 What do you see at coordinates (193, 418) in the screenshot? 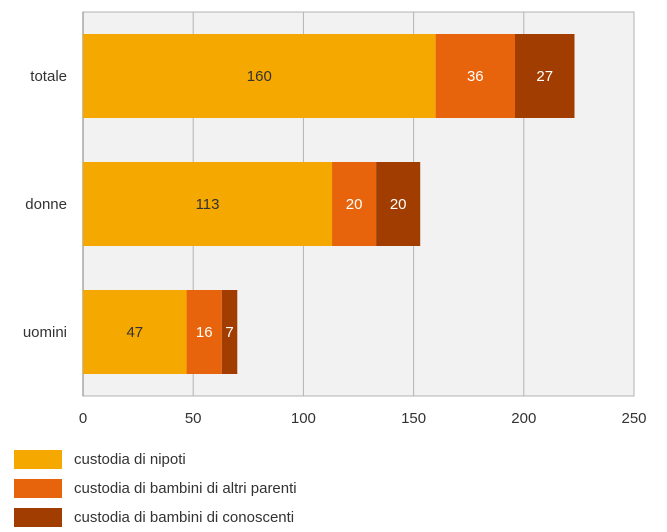
I see `x-tick-label-50: 50` at bounding box center [193, 418].